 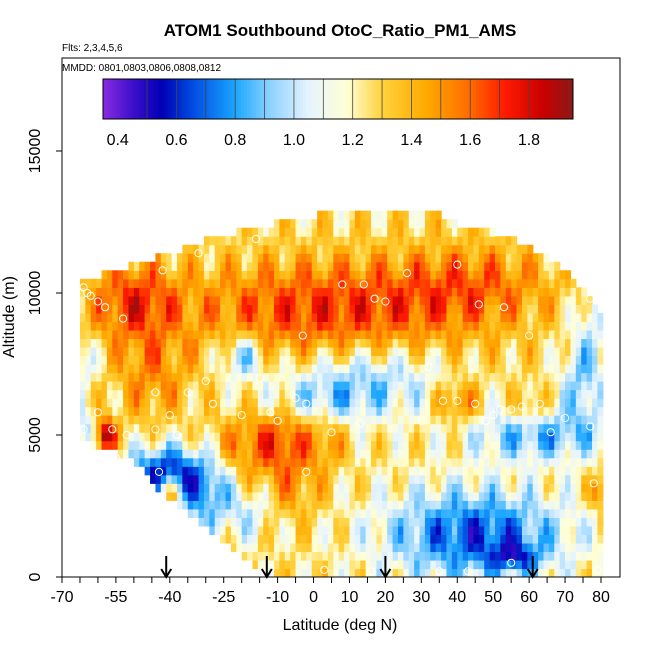 What do you see at coordinates (61, 597) in the screenshot?
I see `x-tick-label: -70` at bounding box center [61, 597].